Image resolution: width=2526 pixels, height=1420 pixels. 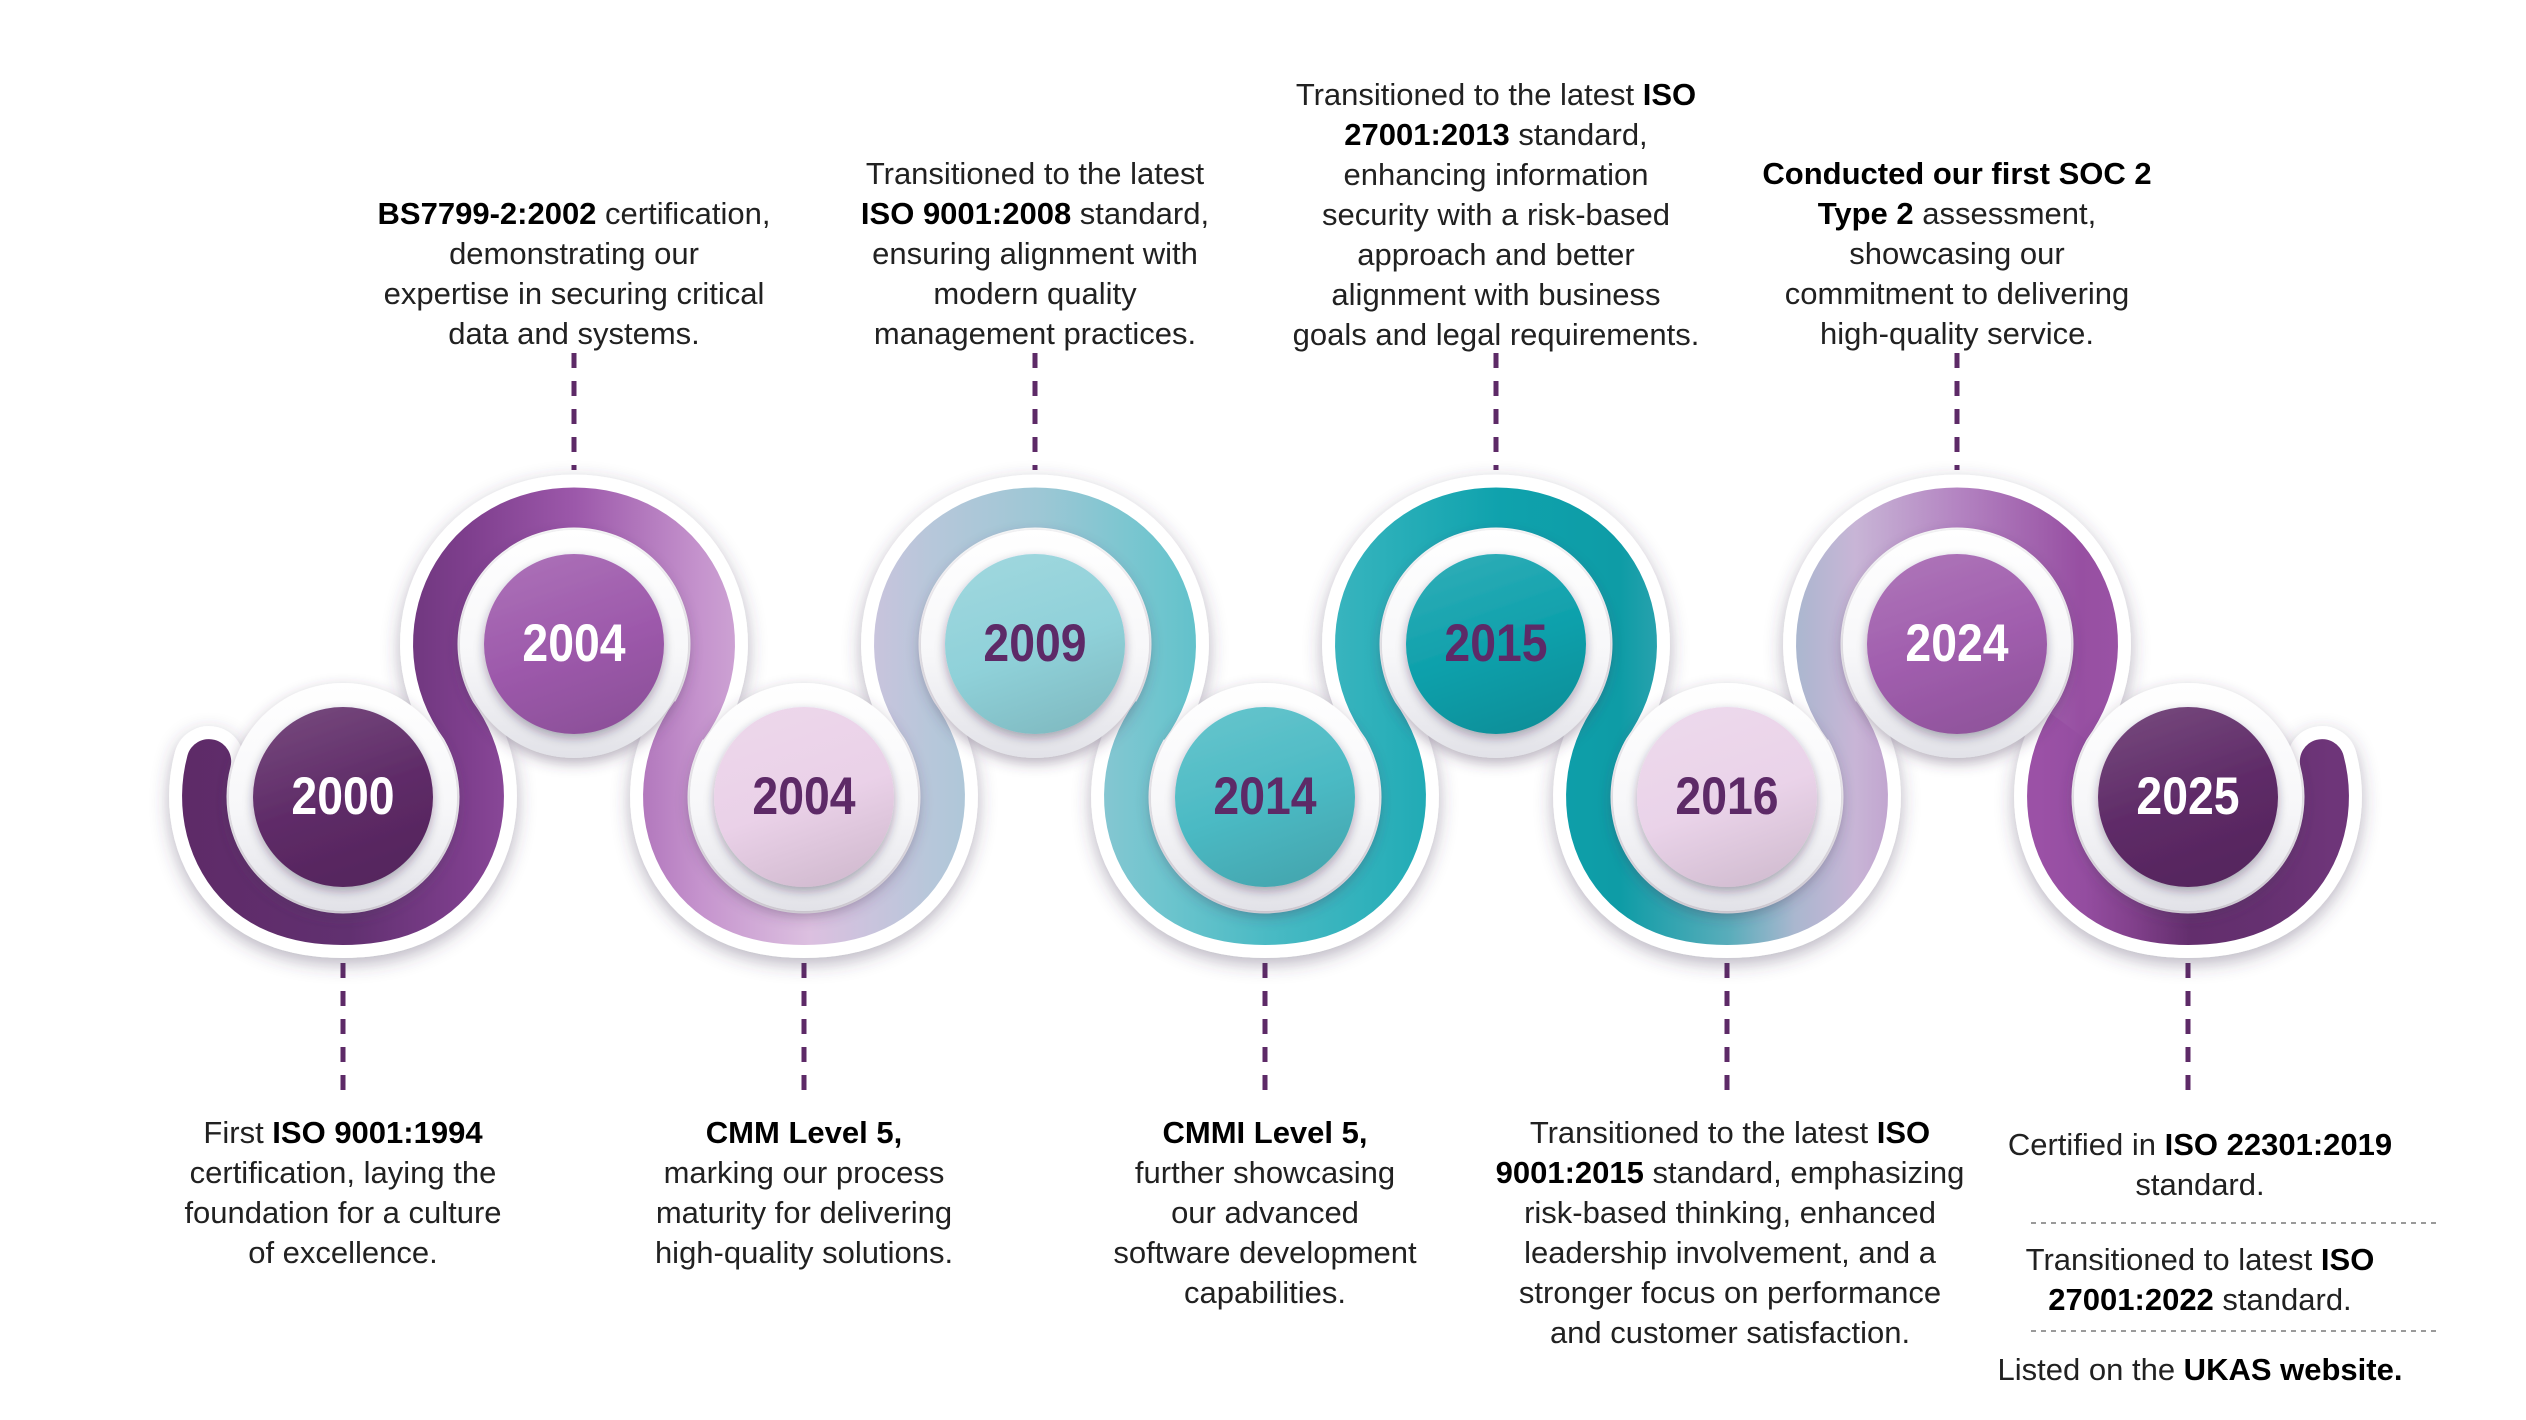 What do you see at coordinates (342, 796) in the screenshot?
I see `svg-text: 2000` at bounding box center [342, 796].